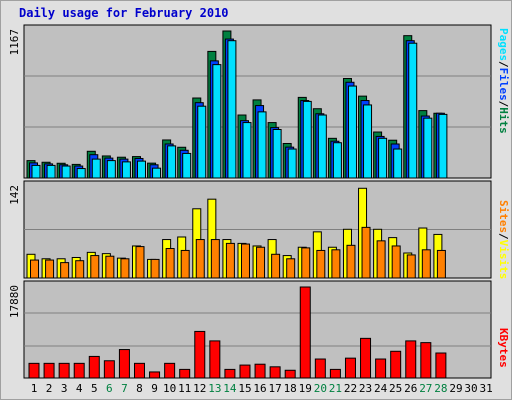 This screenshot has height=400, width=512. What do you see at coordinates (274, 388) in the screenshot?
I see `x-tick-label: 17` at bounding box center [274, 388].